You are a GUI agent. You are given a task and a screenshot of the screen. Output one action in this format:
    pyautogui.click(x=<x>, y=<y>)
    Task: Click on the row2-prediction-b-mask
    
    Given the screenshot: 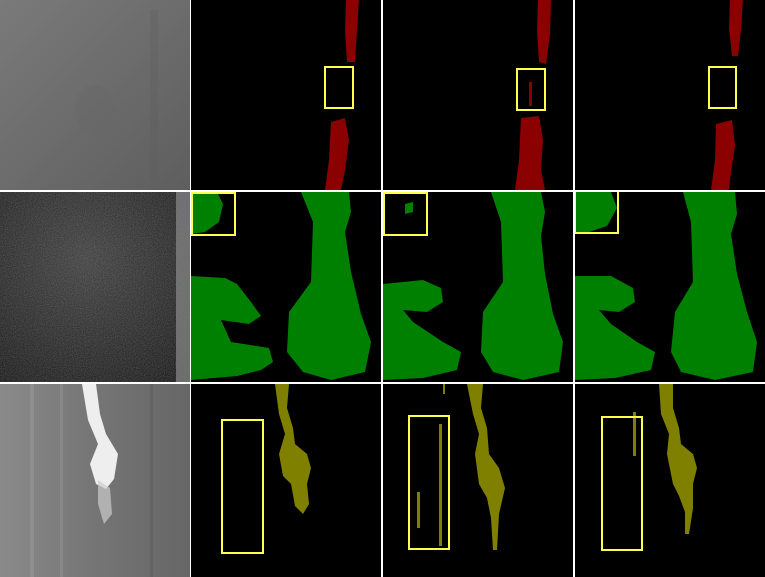 What is the action you would take?
    pyautogui.click(x=670, y=287)
    